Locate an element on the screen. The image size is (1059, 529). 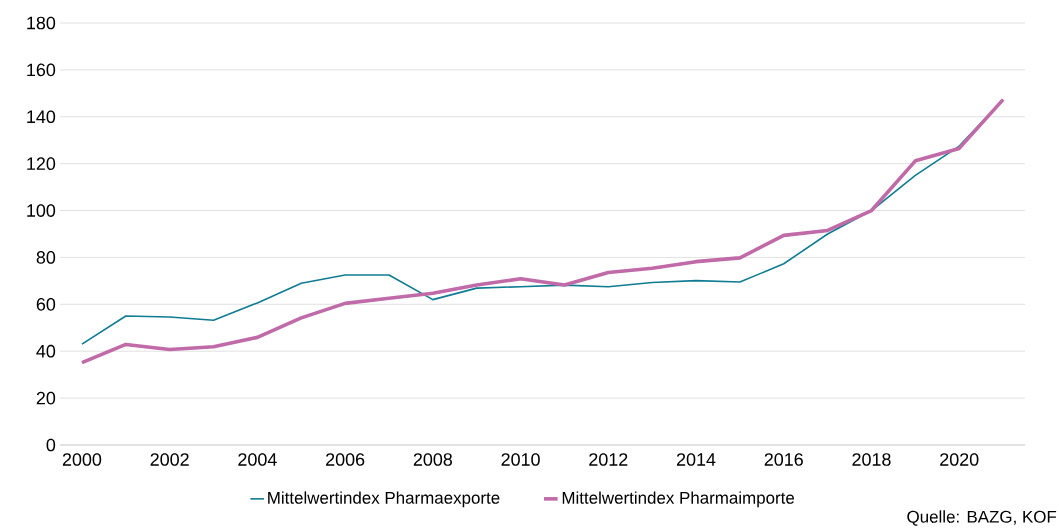
y-tick-label: 20 is located at coordinates (46, 398).